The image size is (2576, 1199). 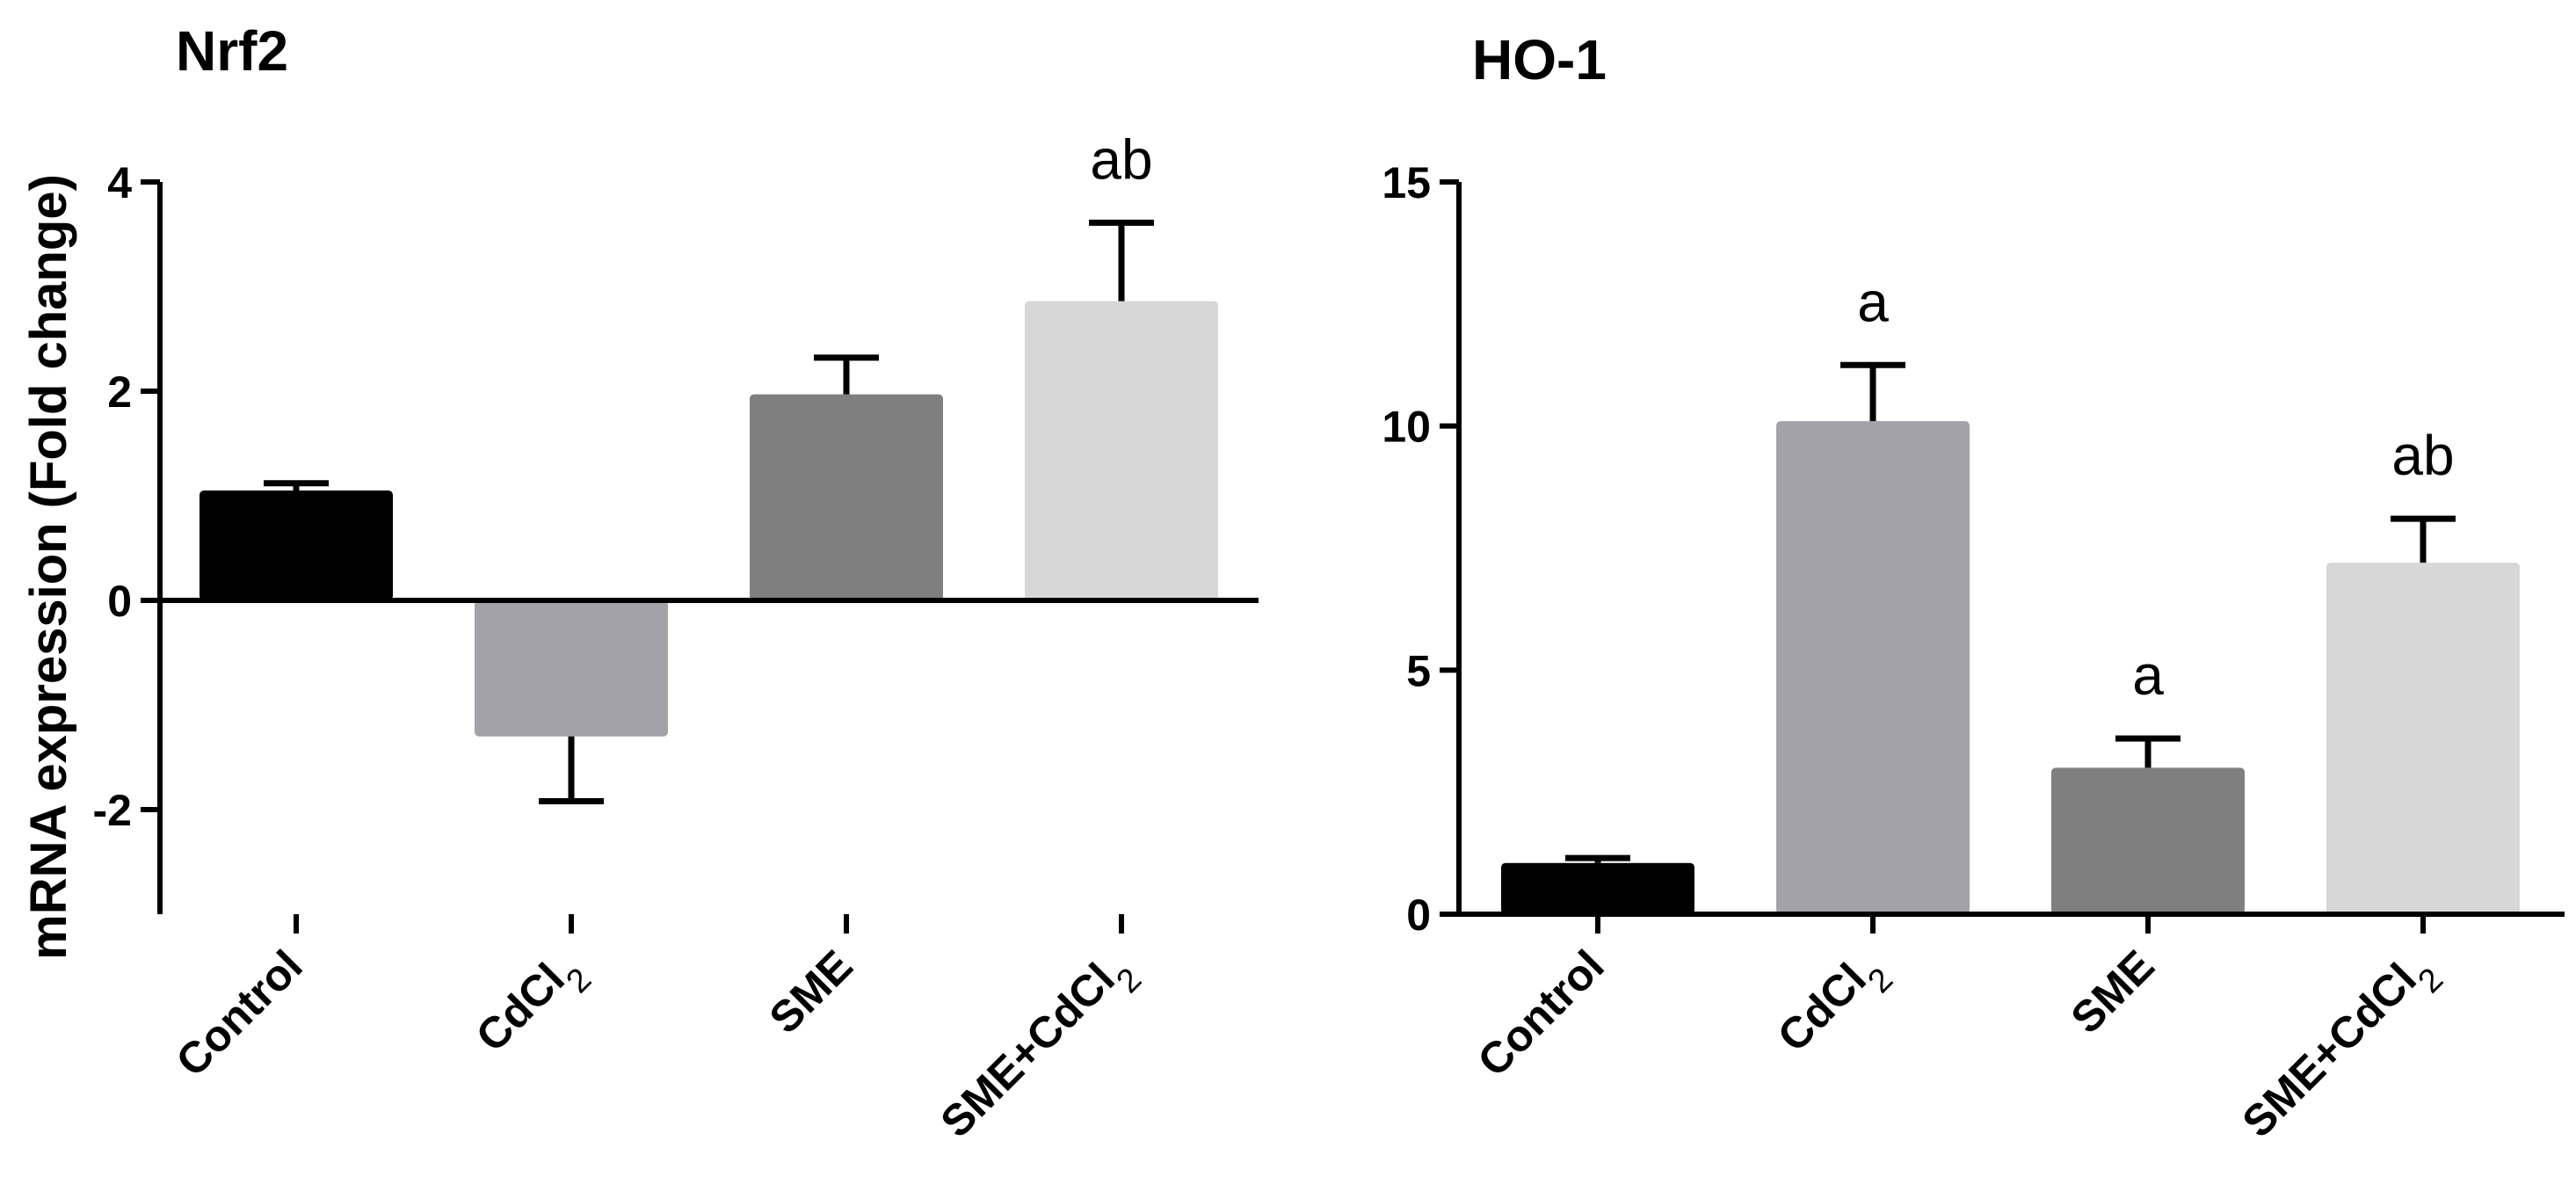 What do you see at coordinates (119, 392) in the screenshot?
I see `y-tick-label-nrf2-2: 2` at bounding box center [119, 392].